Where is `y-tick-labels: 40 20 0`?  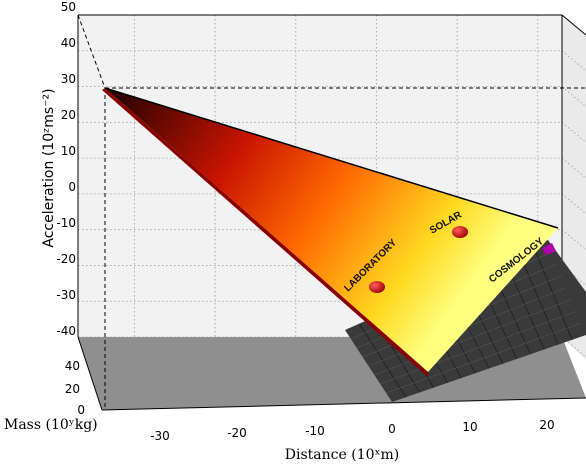
y-tick-labels: 40 20 0 is located at coordinates (75, 388).